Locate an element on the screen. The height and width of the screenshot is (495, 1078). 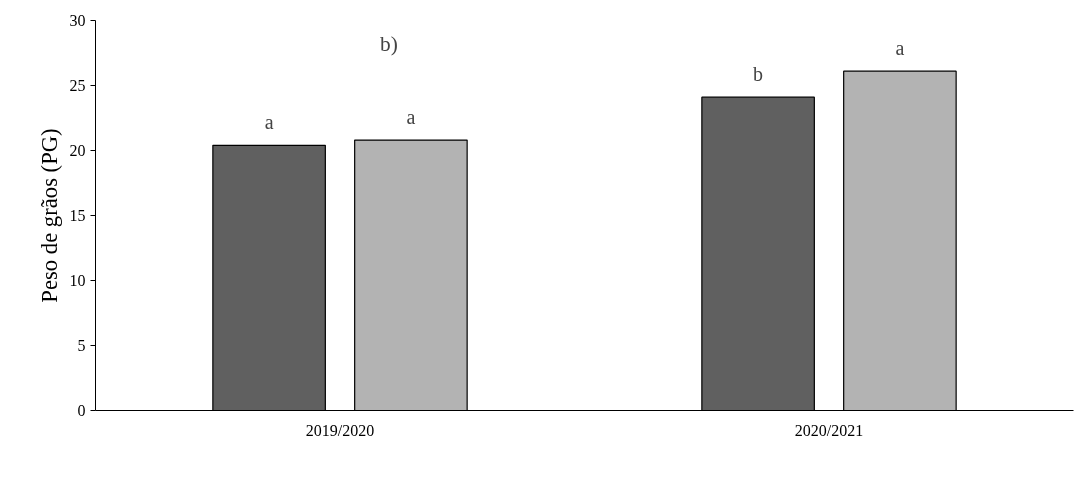
x-tick-label: 2019/2020 is located at coordinates (340, 430).